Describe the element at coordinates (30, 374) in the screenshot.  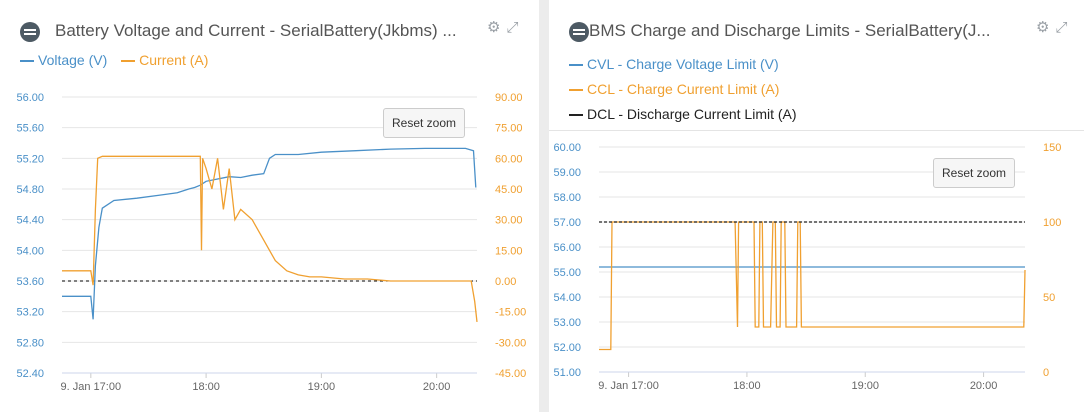
I see `y-left-tick-label: 52.40` at that location.